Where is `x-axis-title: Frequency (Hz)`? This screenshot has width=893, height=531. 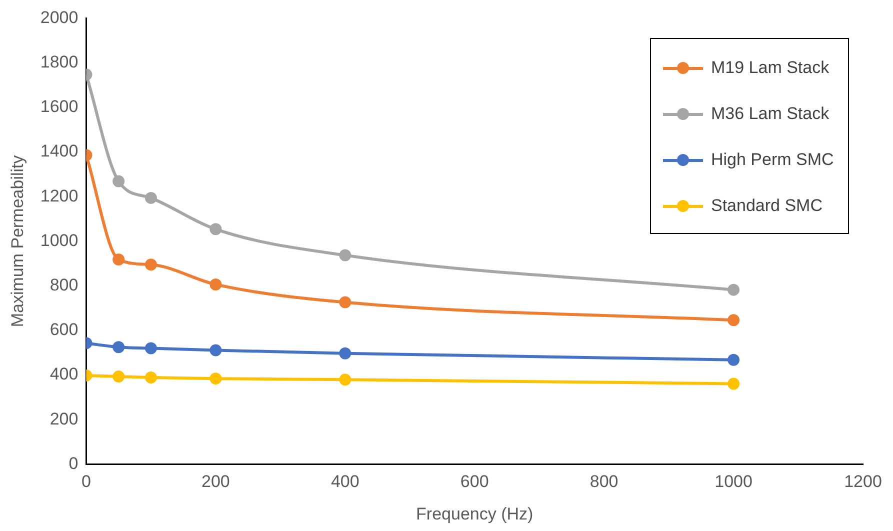 x-axis-title: Frequency (Hz) is located at coordinates (475, 514).